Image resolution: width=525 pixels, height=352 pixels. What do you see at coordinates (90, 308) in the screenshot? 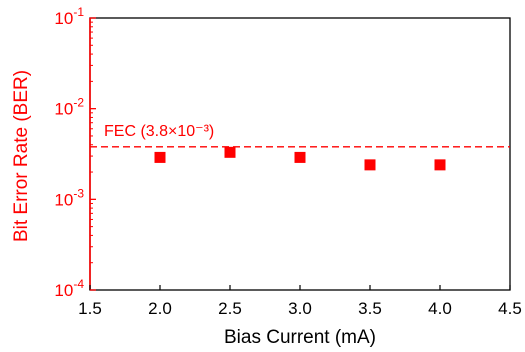
I see `x-tick-label: 1.5` at bounding box center [90, 308].